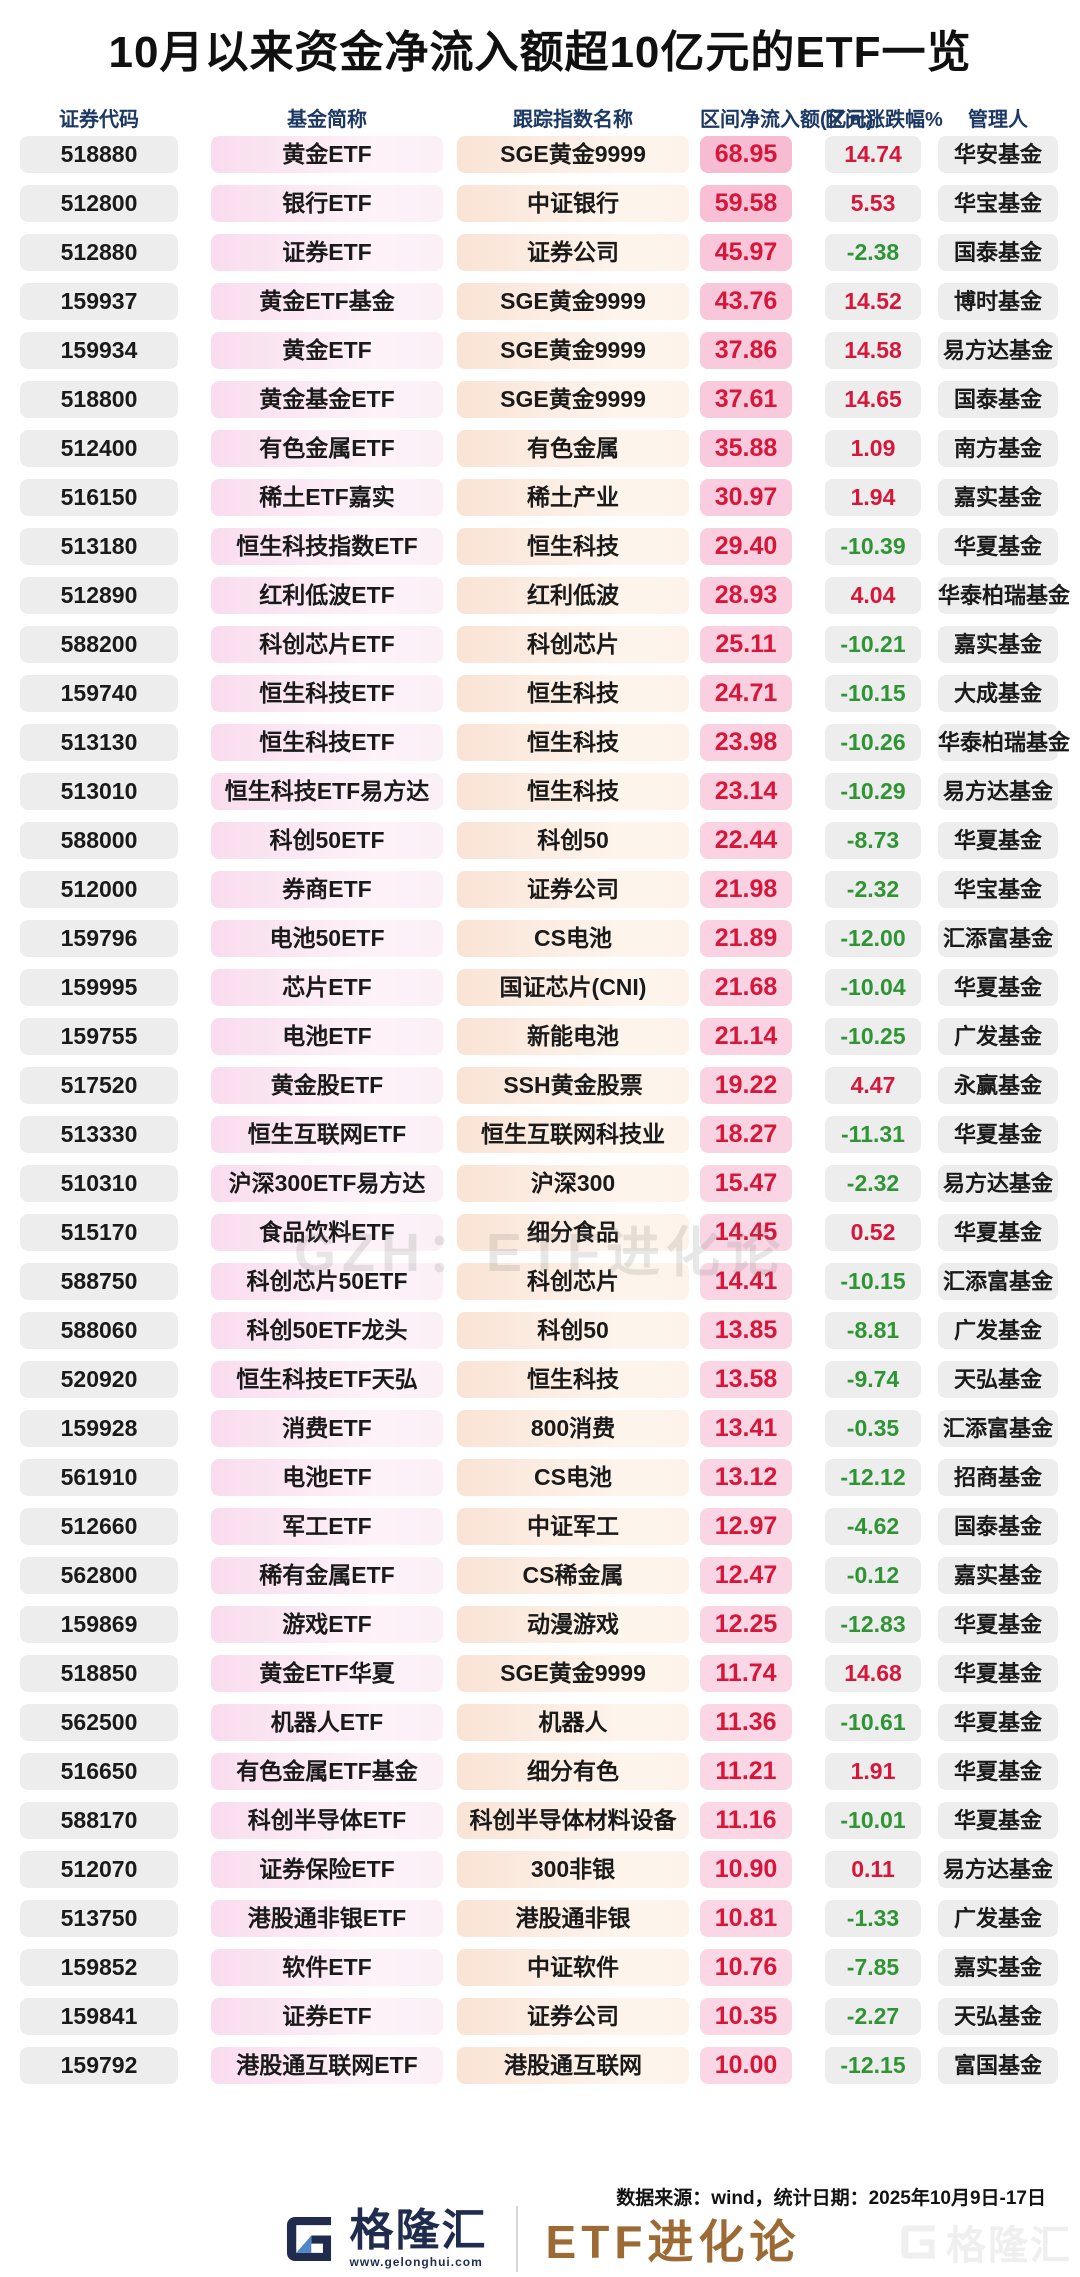  I want to click on security-code-cell: 159841, so click(99, 2016).